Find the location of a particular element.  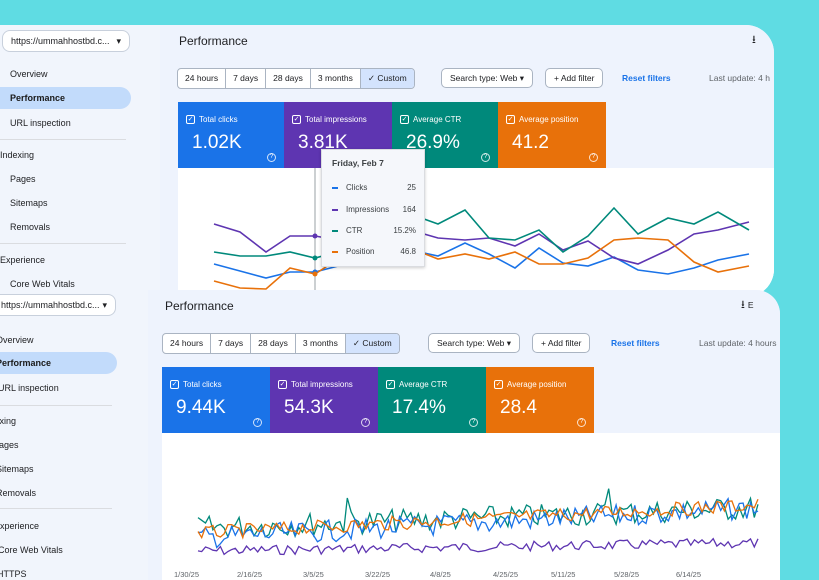

x-tick: 2/16/25 is located at coordinates (250, 574).